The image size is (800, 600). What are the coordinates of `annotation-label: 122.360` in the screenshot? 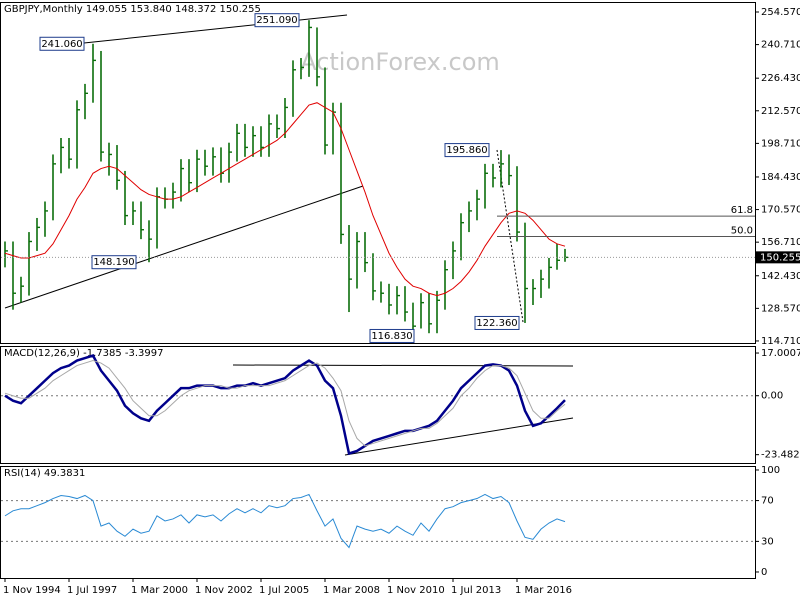 It's located at (496, 323).